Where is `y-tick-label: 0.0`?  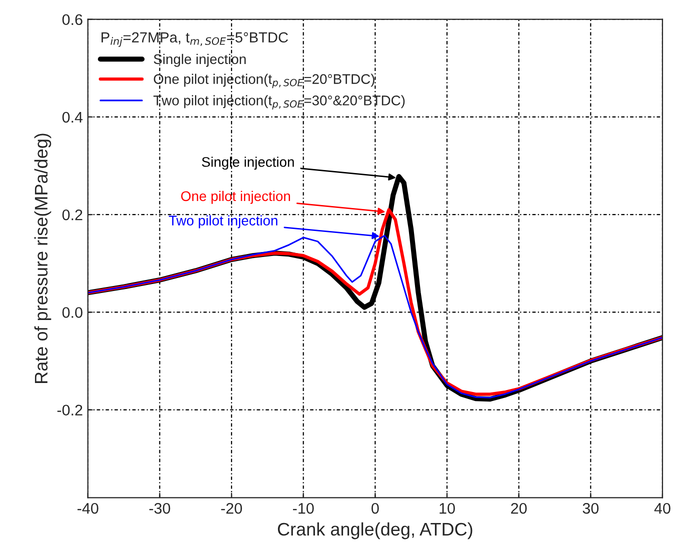
y-tick-label: 0.0 is located at coordinates (72, 312).